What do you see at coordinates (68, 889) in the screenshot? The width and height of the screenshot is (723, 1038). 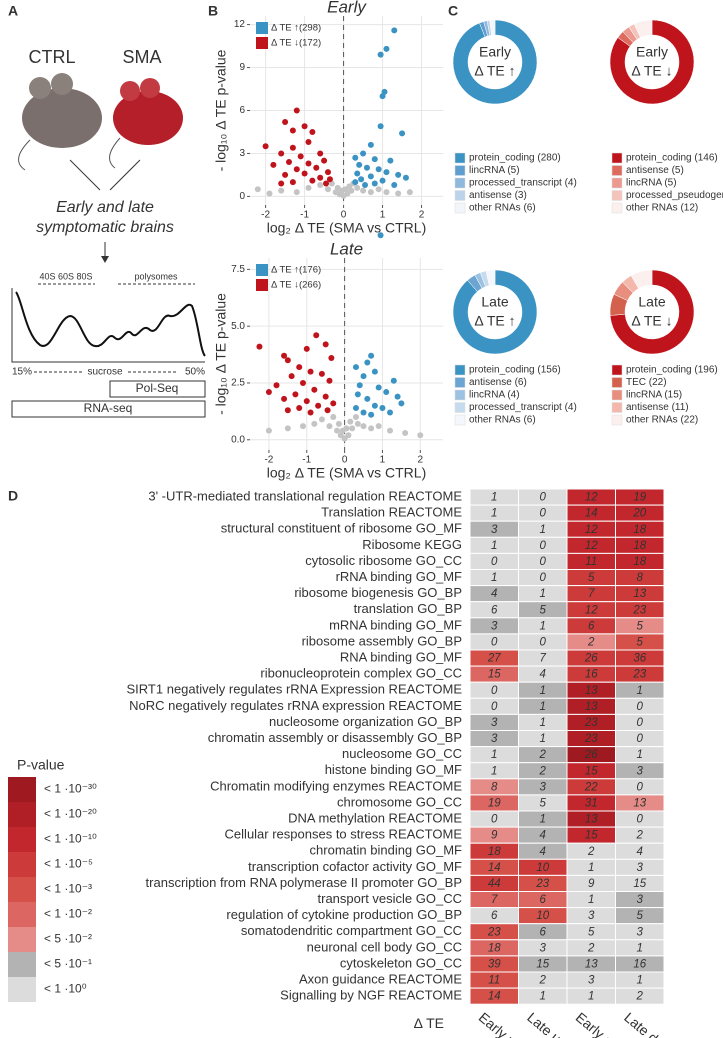 I see `legend-label: < 1 ·10⁻³` at bounding box center [68, 889].